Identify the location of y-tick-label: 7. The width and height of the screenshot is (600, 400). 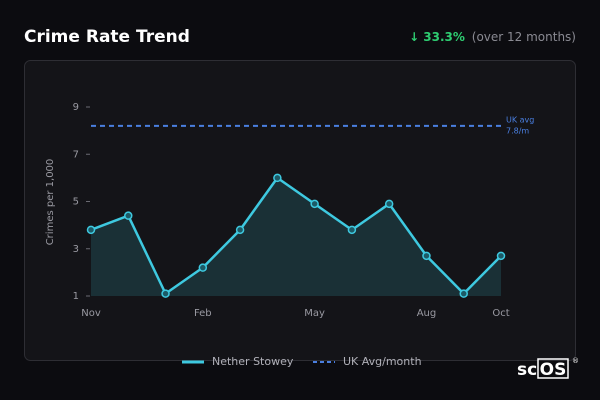
(76, 154).